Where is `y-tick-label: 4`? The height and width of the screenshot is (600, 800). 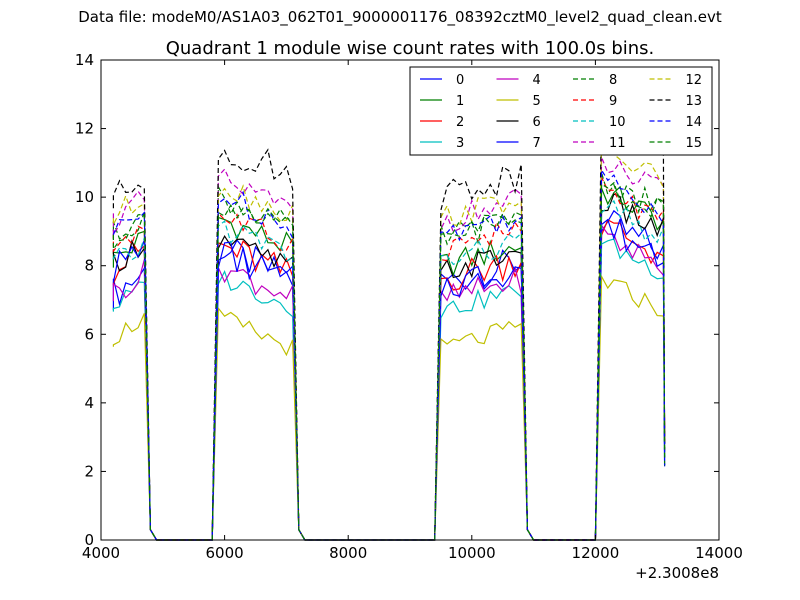 y-tick-label: 4 is located at coordinates (89, 403).